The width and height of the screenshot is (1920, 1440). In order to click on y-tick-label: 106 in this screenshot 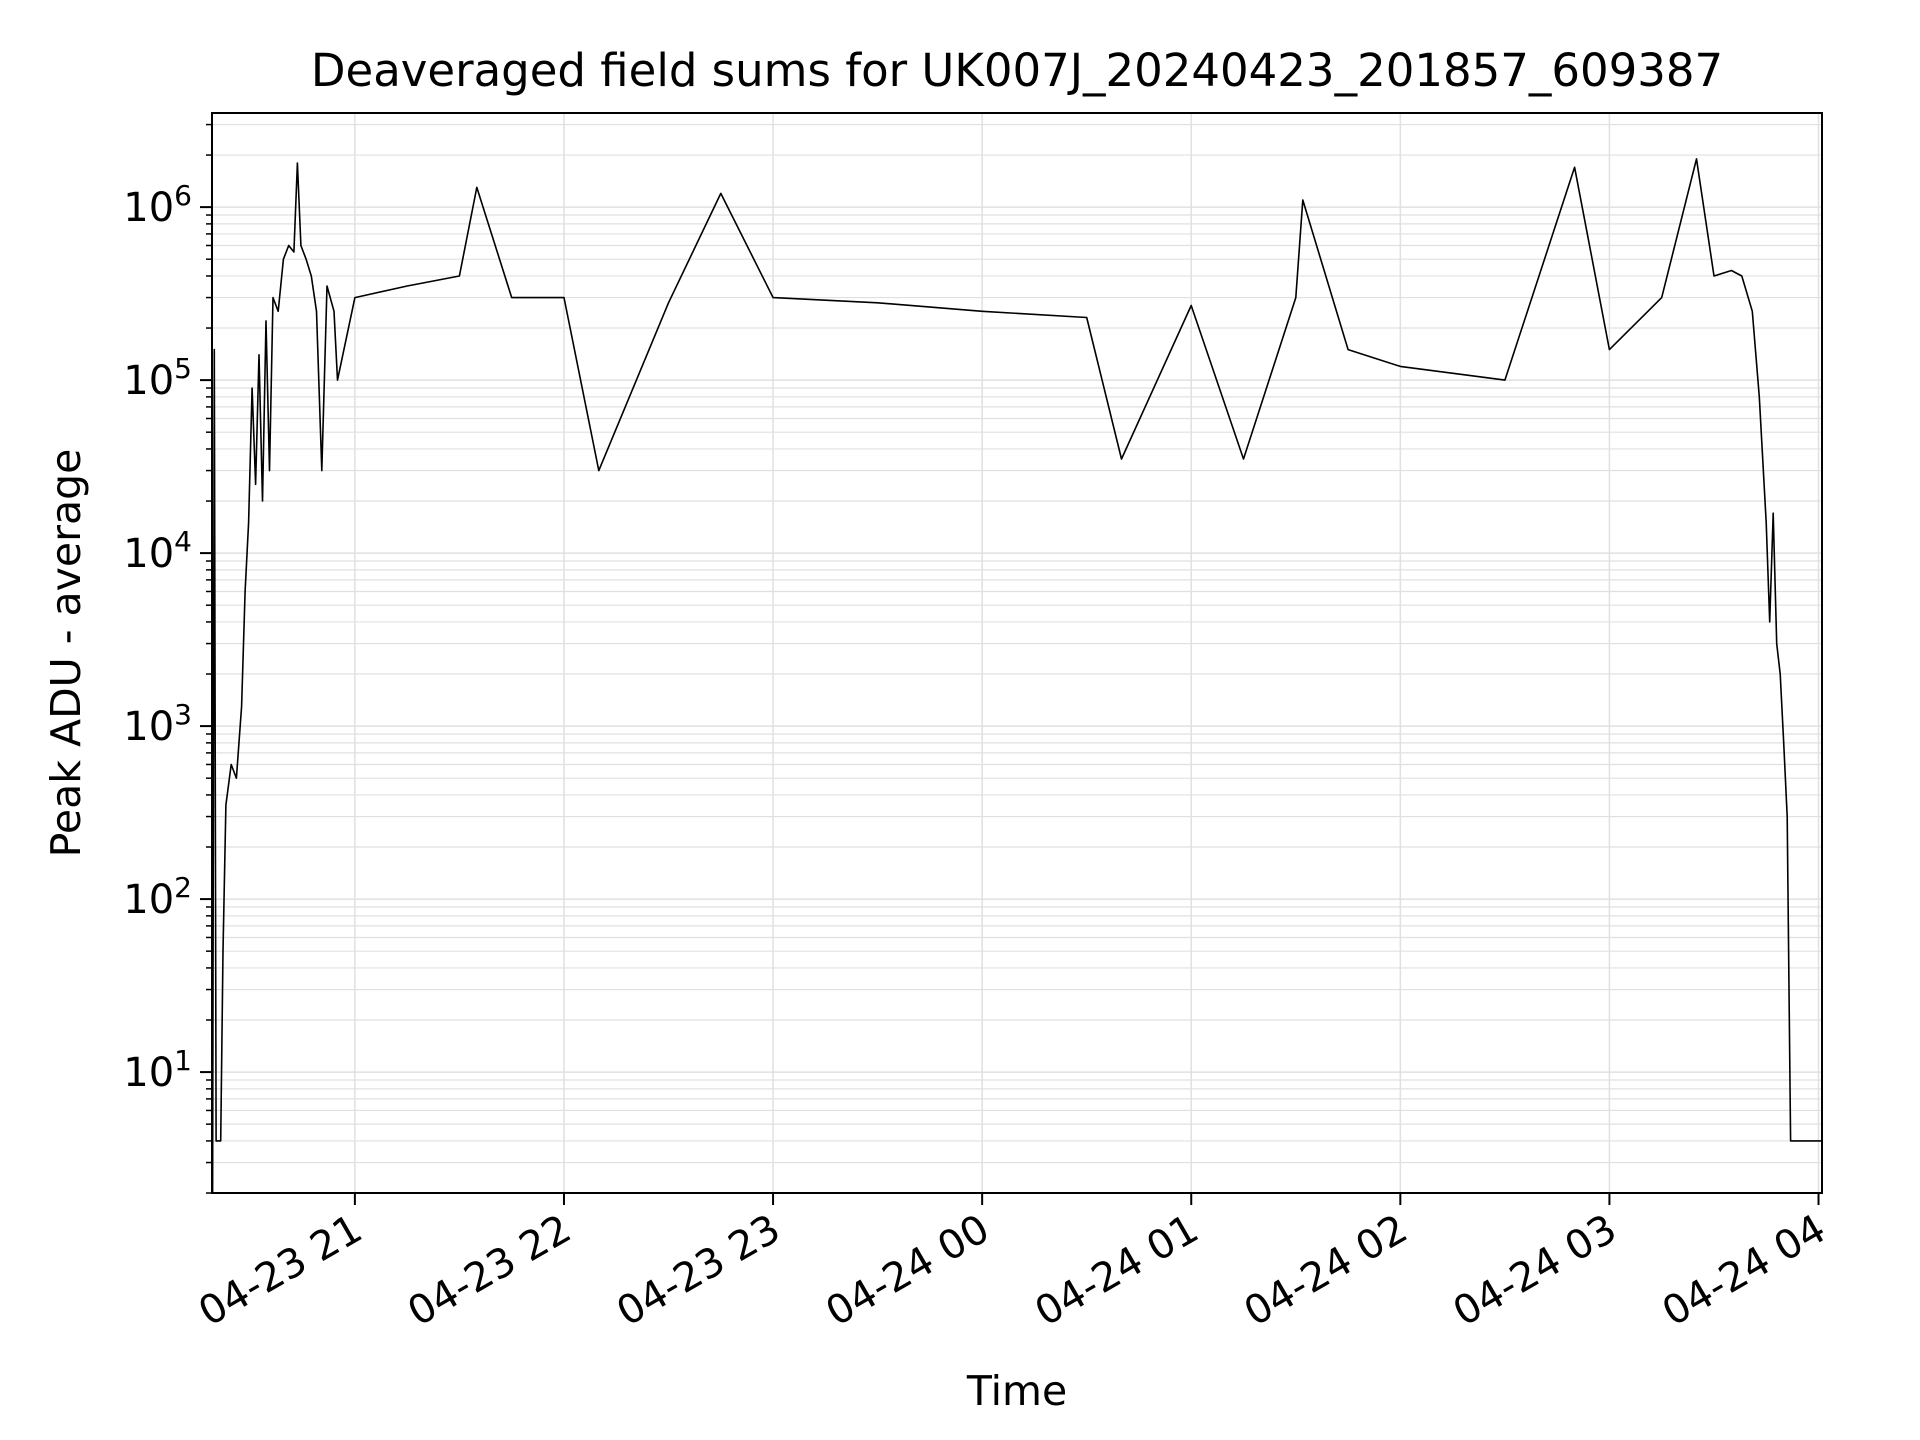, I will do `click(157, 205)`.